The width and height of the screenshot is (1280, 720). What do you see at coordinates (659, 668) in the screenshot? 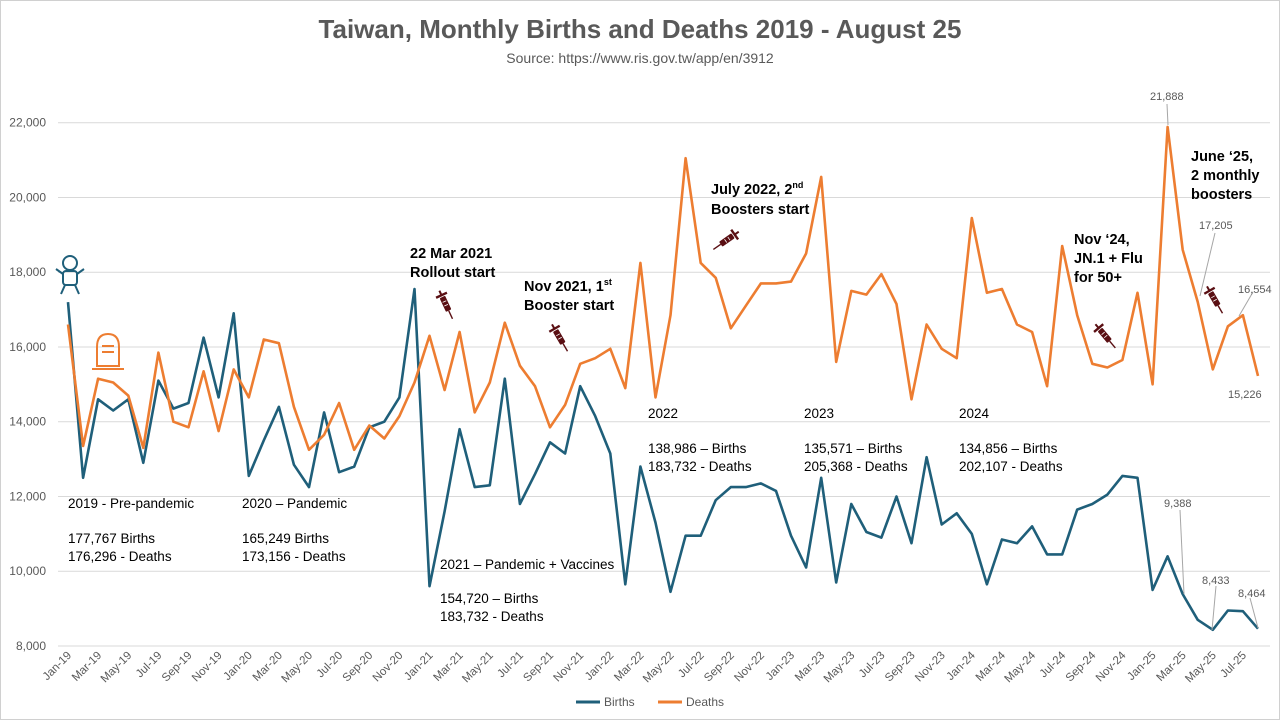
I see `x-tick-label: May-22` at bounding box center [659, 668].